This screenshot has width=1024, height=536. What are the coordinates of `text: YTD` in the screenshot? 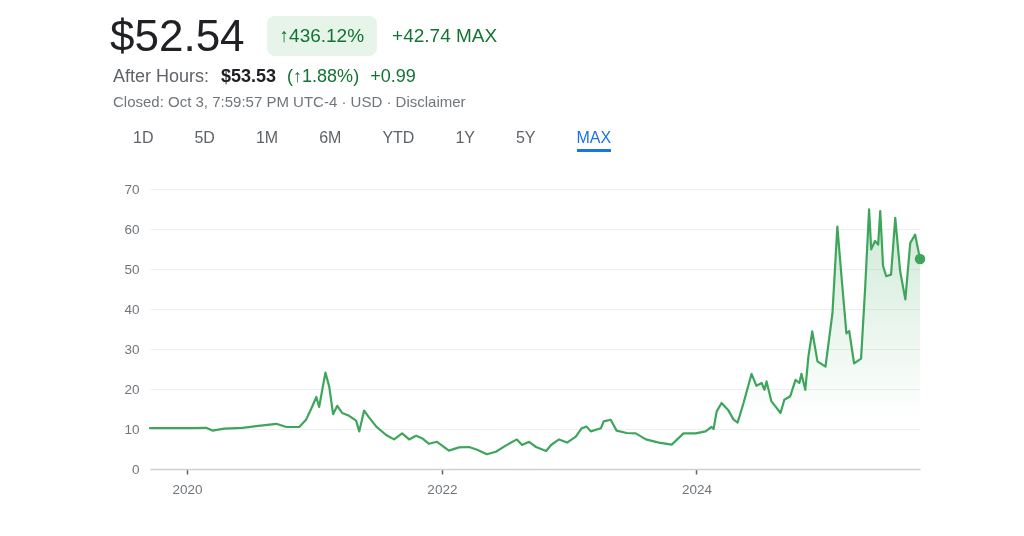 It's located at (398, 138).